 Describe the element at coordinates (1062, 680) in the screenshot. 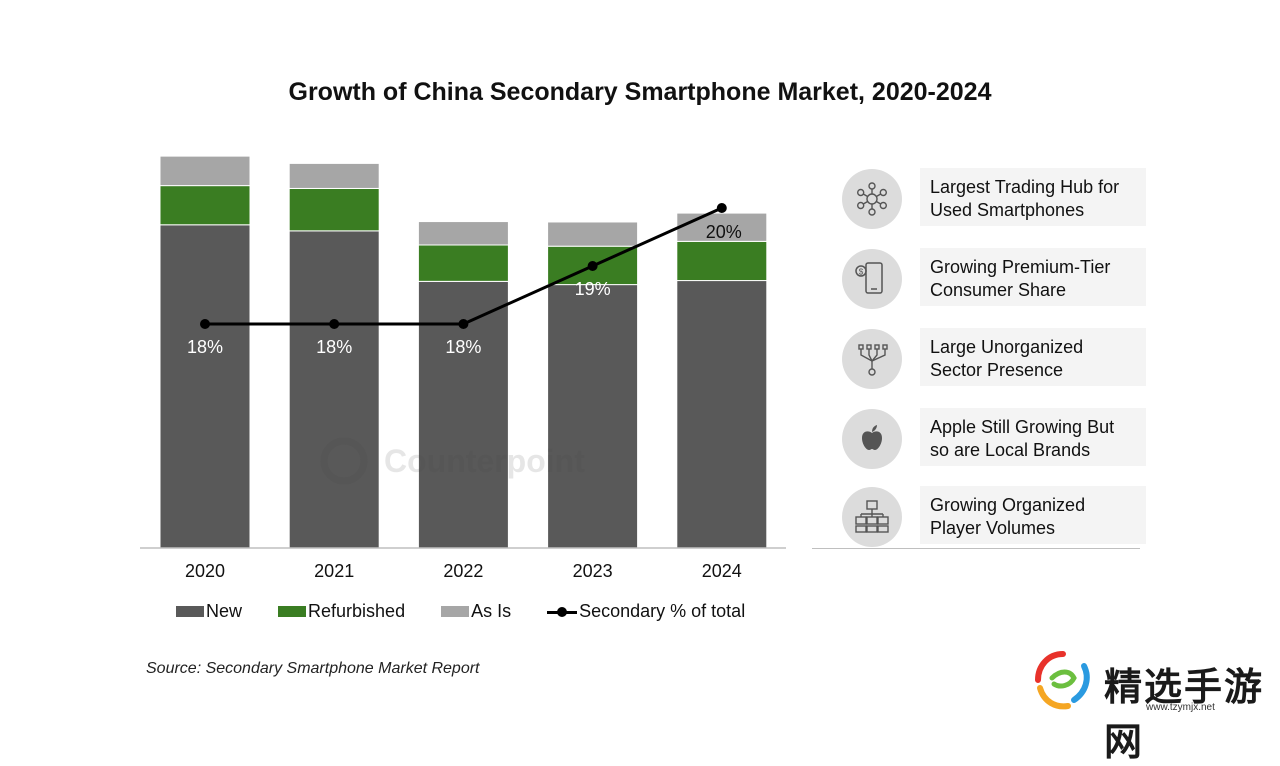

I see `site-logo-icon` at that location.